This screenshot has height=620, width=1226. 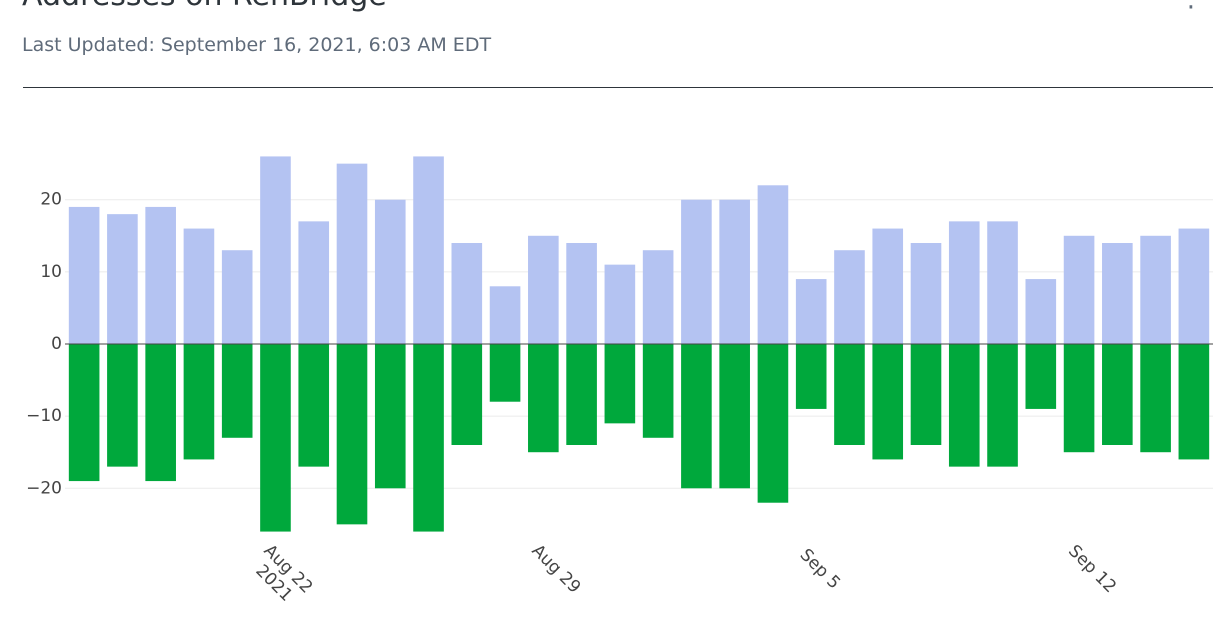 I want to click on y-tick-label: −10, so click(x=44, y=416).